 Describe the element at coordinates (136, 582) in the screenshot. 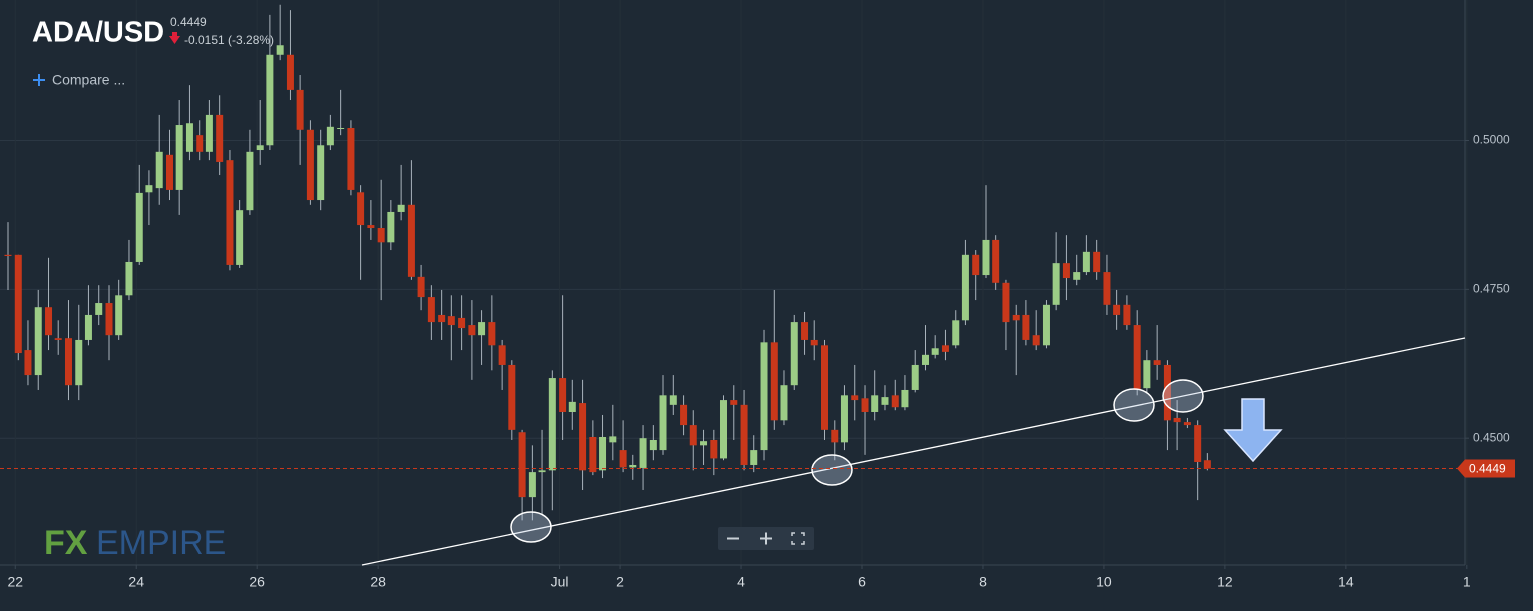

I see `x-tick-label: 24` at that location.